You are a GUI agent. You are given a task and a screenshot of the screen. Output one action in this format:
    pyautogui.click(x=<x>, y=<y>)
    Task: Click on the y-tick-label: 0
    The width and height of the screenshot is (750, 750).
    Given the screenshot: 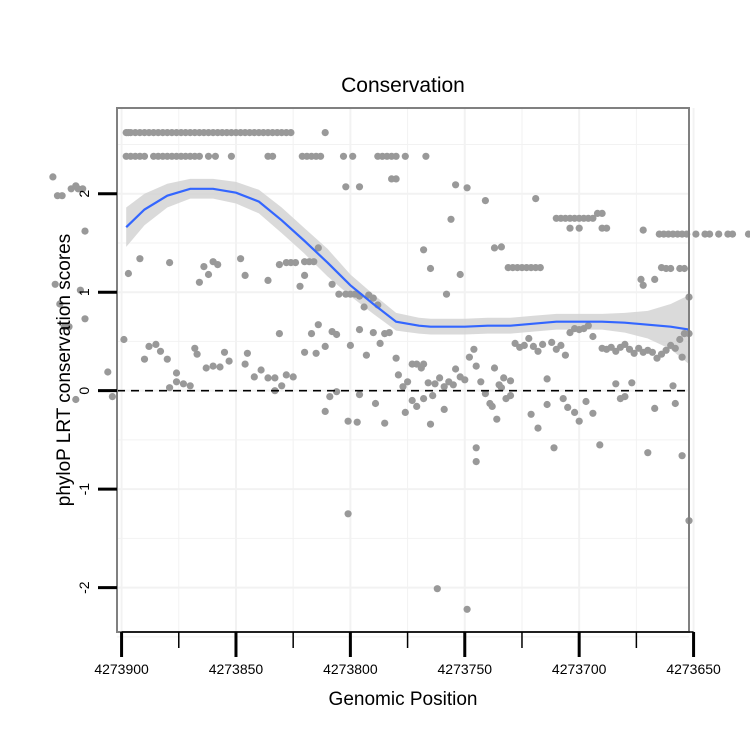 What is the action you would take?
    pyautogui.click(x=84, y=391)
    